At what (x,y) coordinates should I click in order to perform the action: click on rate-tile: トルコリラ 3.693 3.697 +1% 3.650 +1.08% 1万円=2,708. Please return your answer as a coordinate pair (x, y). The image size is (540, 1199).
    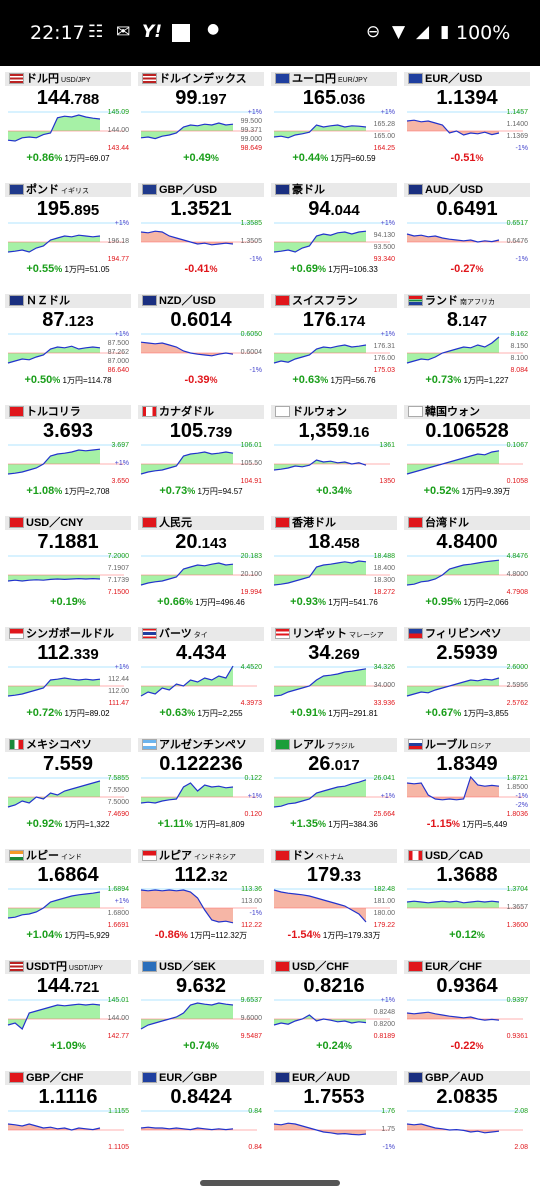
    Looking at the image, I should click on (68, 449).